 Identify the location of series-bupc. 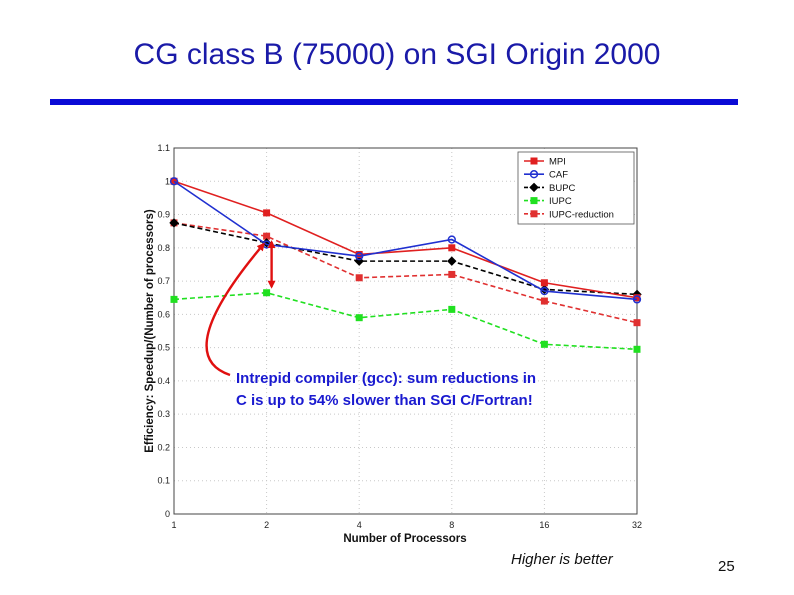
(405, 259).